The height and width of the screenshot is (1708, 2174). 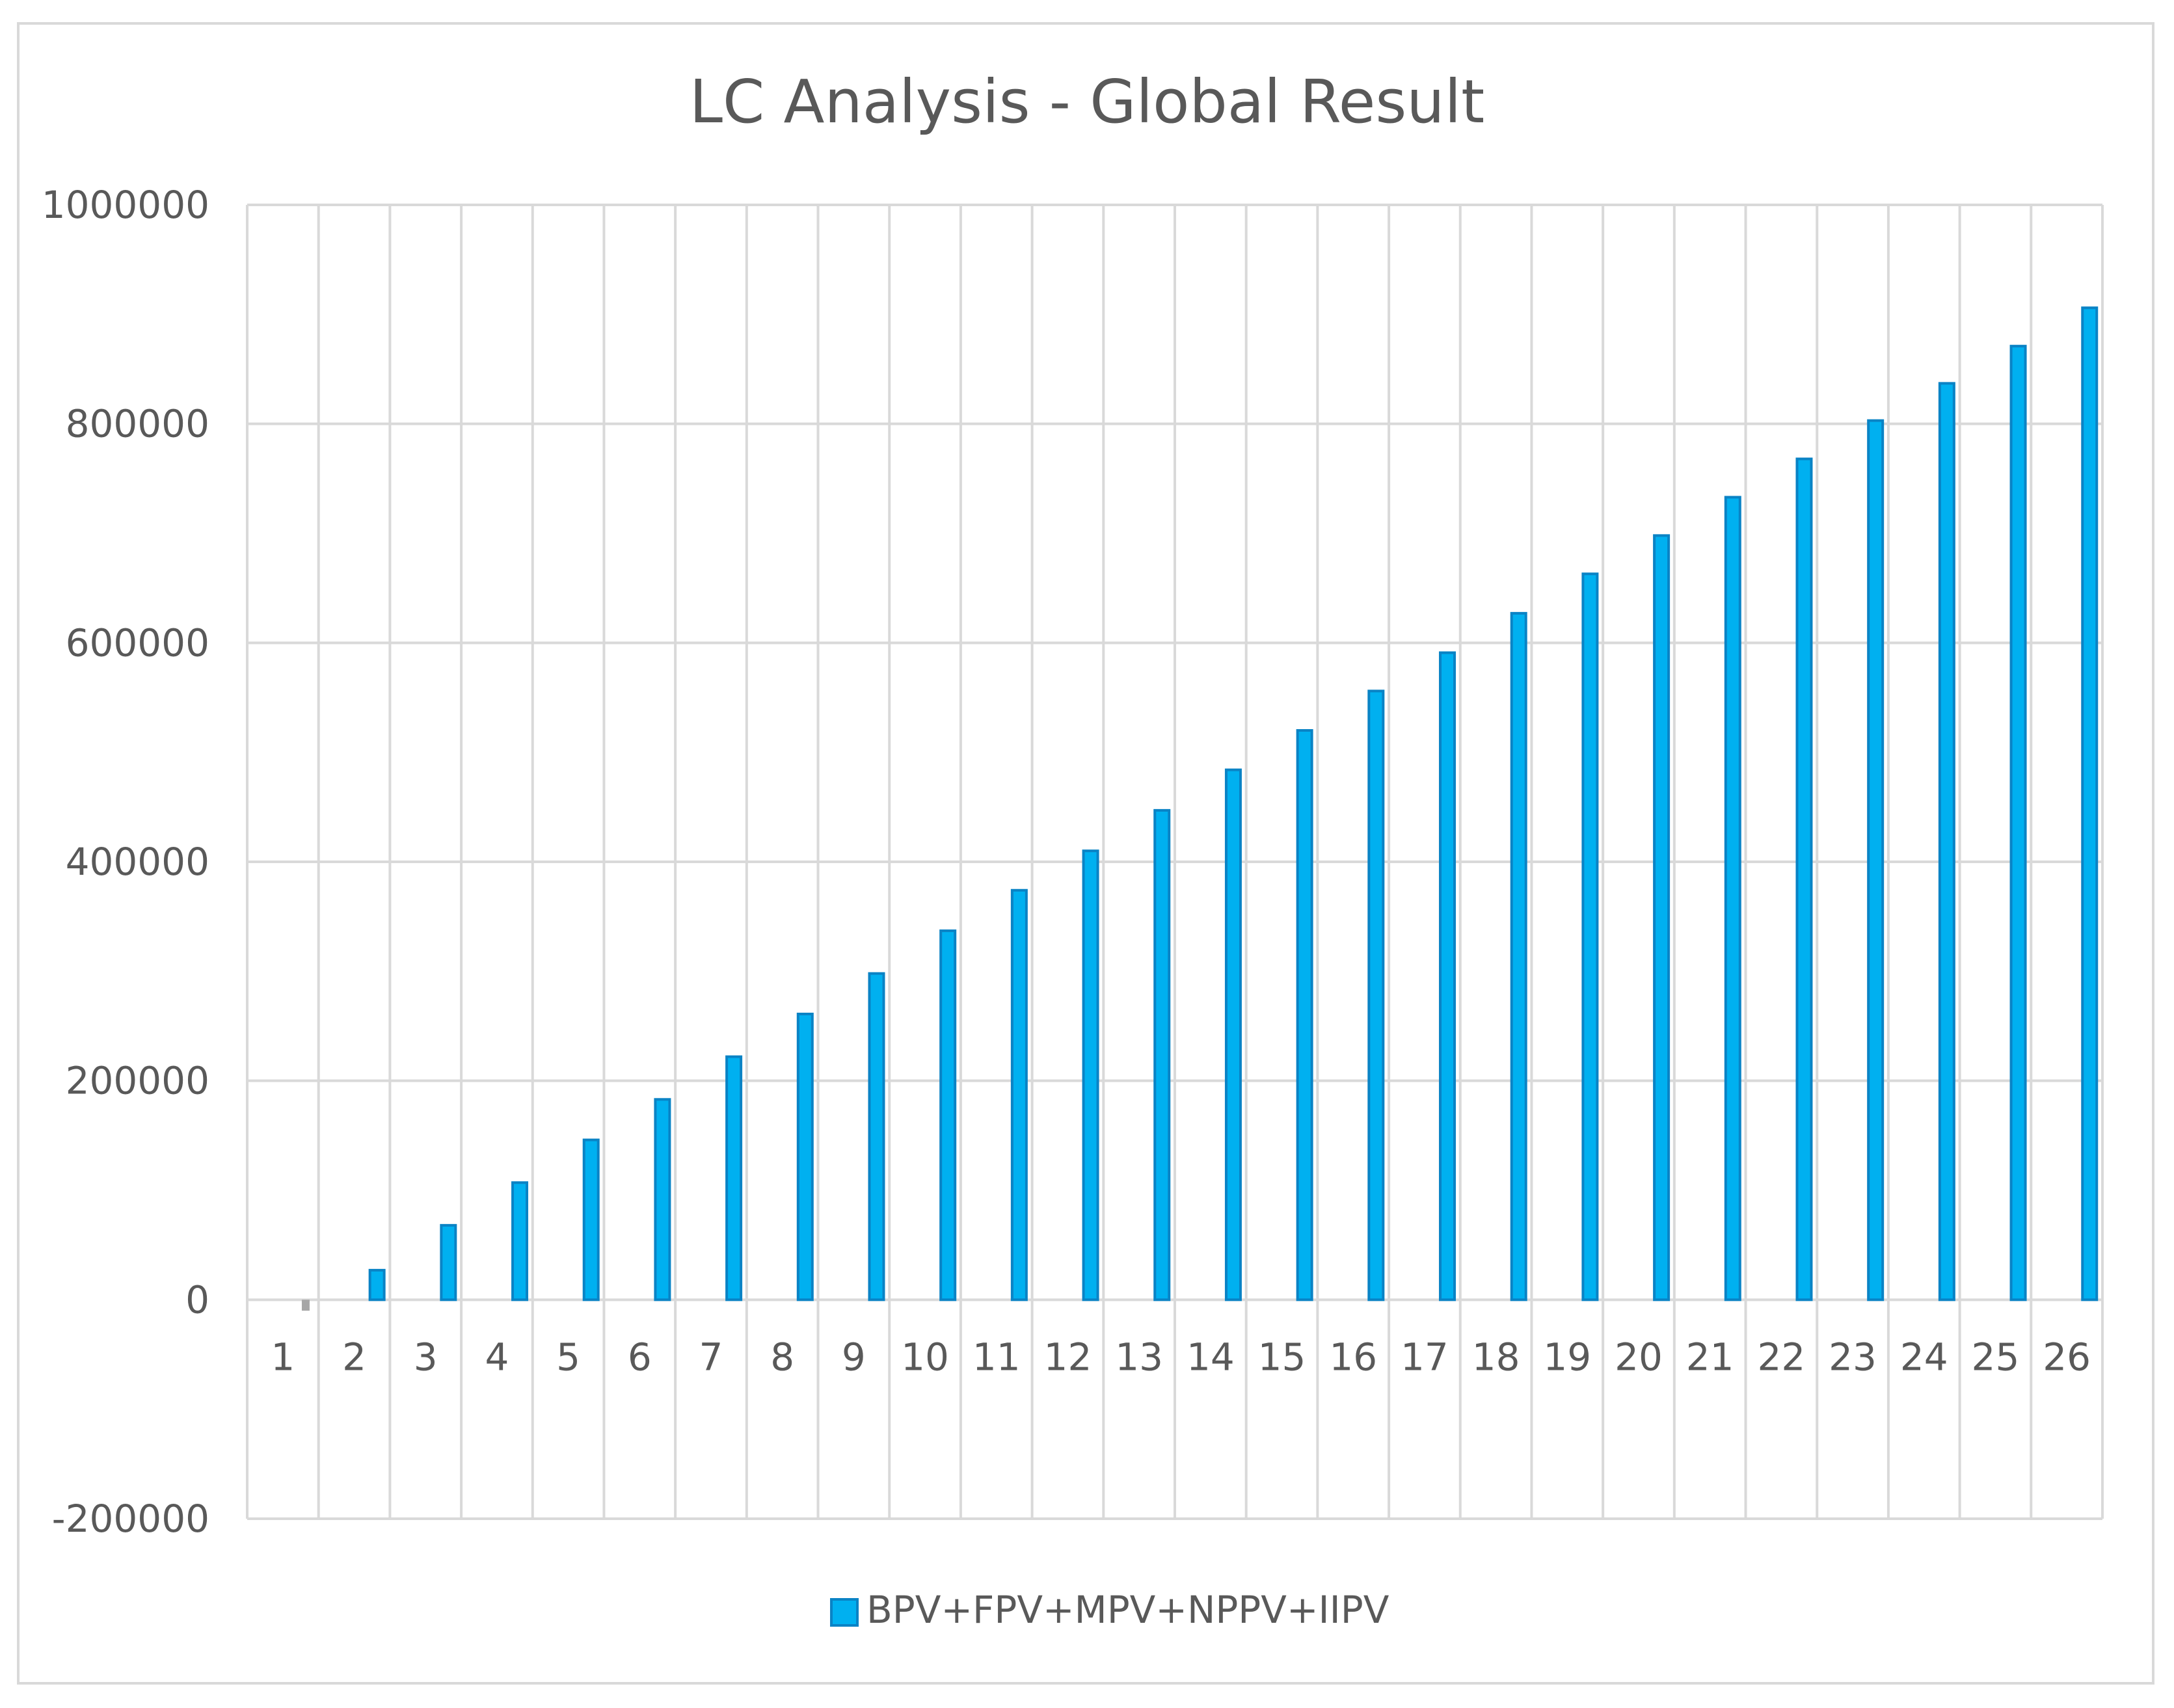 What do you see at coordinates (137, 862) in the screenshot?
I see `y-tick-label: 400000` at bounding box center [137, 862].